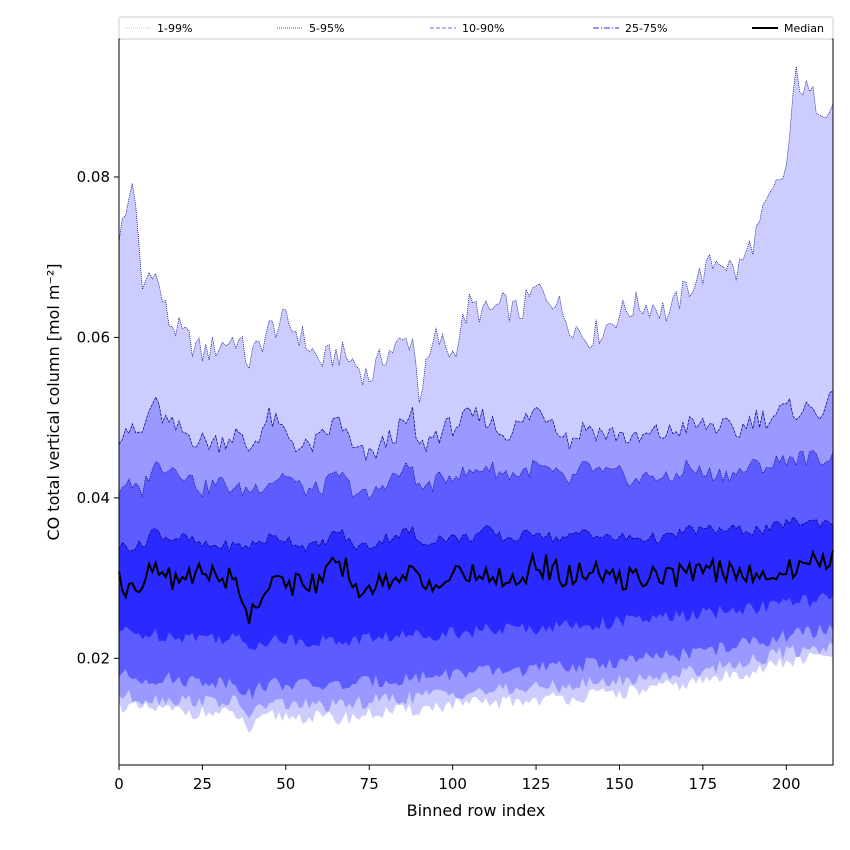 This screenshot has width=850, height=850. I want to click on legend-label: 1-99%, so click(174, 28).